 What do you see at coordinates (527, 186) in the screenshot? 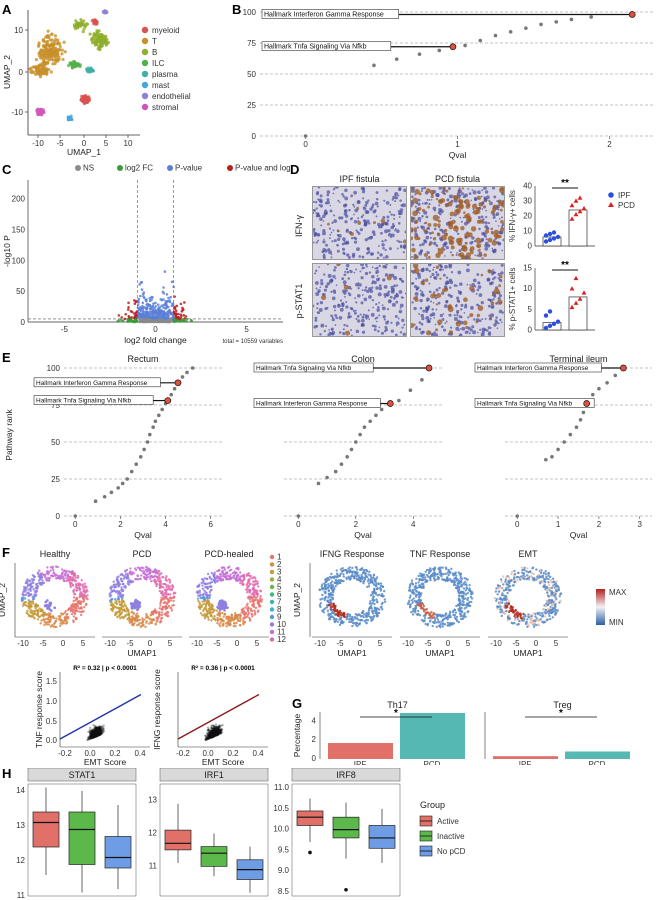
I see `y-tick-label: 40` at bounding box center [527, 186].